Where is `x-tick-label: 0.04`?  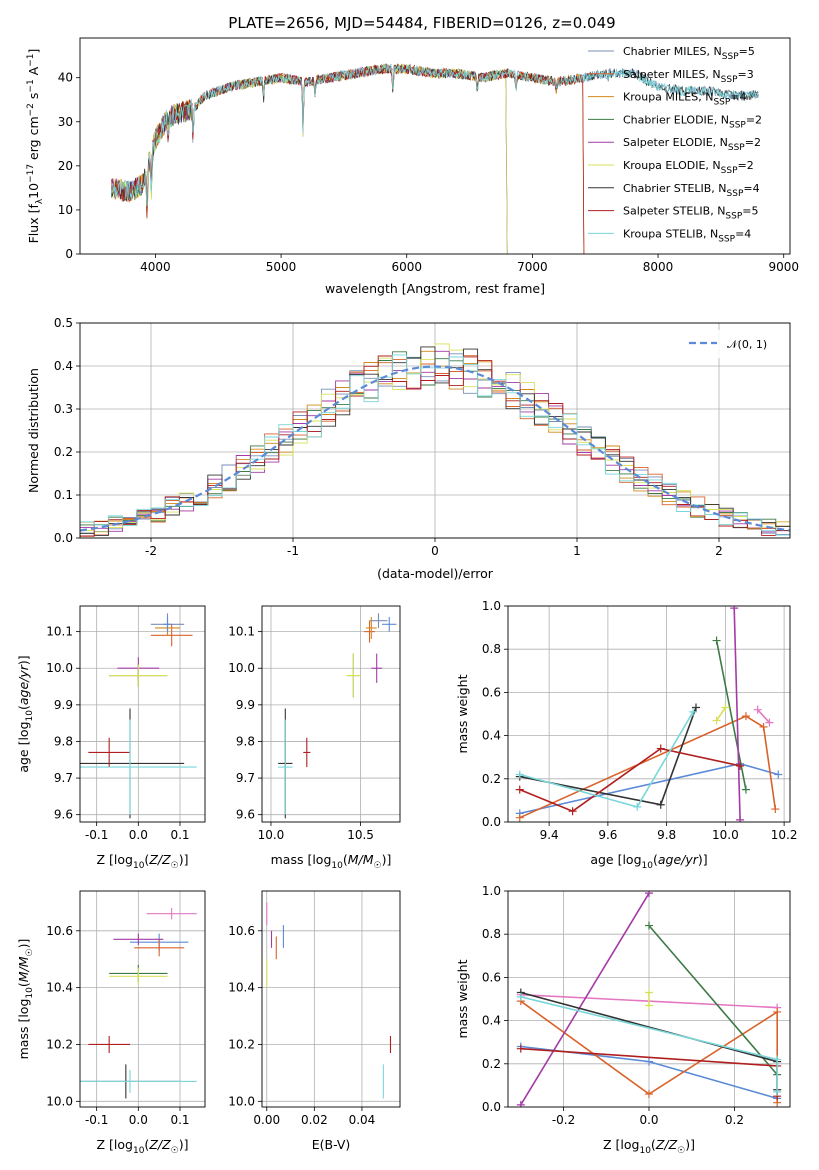 x-tick-label: 0.04 is located at coordinates (362, 1120).